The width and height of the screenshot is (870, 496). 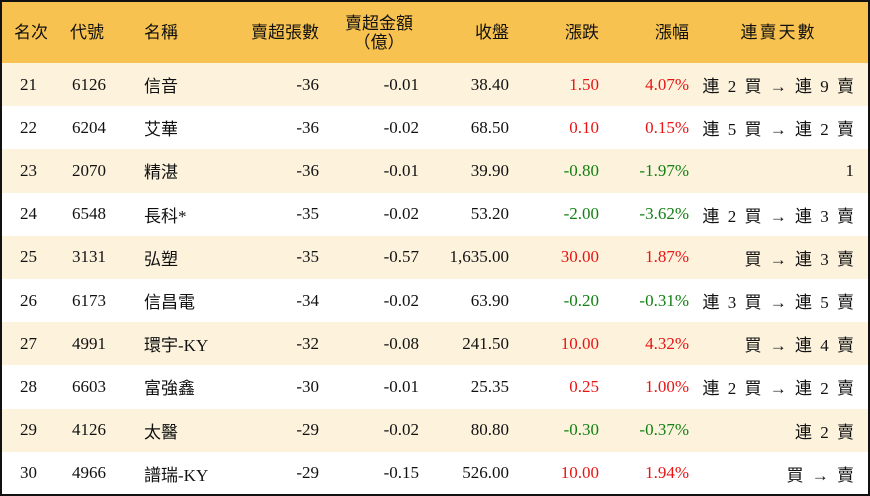 What do you see at coordinates (99, 171) in the screenshot?
I see `cell-code: 2070` at bounding box center [99, 171].